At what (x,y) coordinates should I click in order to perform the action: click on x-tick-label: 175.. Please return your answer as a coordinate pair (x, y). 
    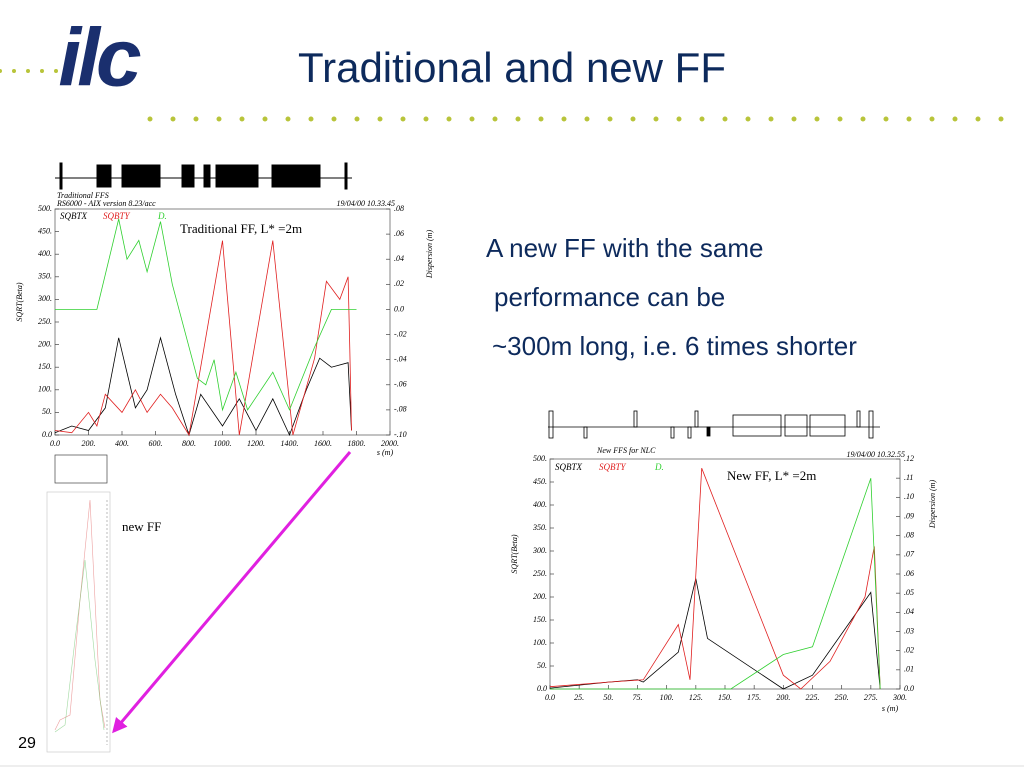
    Looking at the image, I should click on (754, 697).